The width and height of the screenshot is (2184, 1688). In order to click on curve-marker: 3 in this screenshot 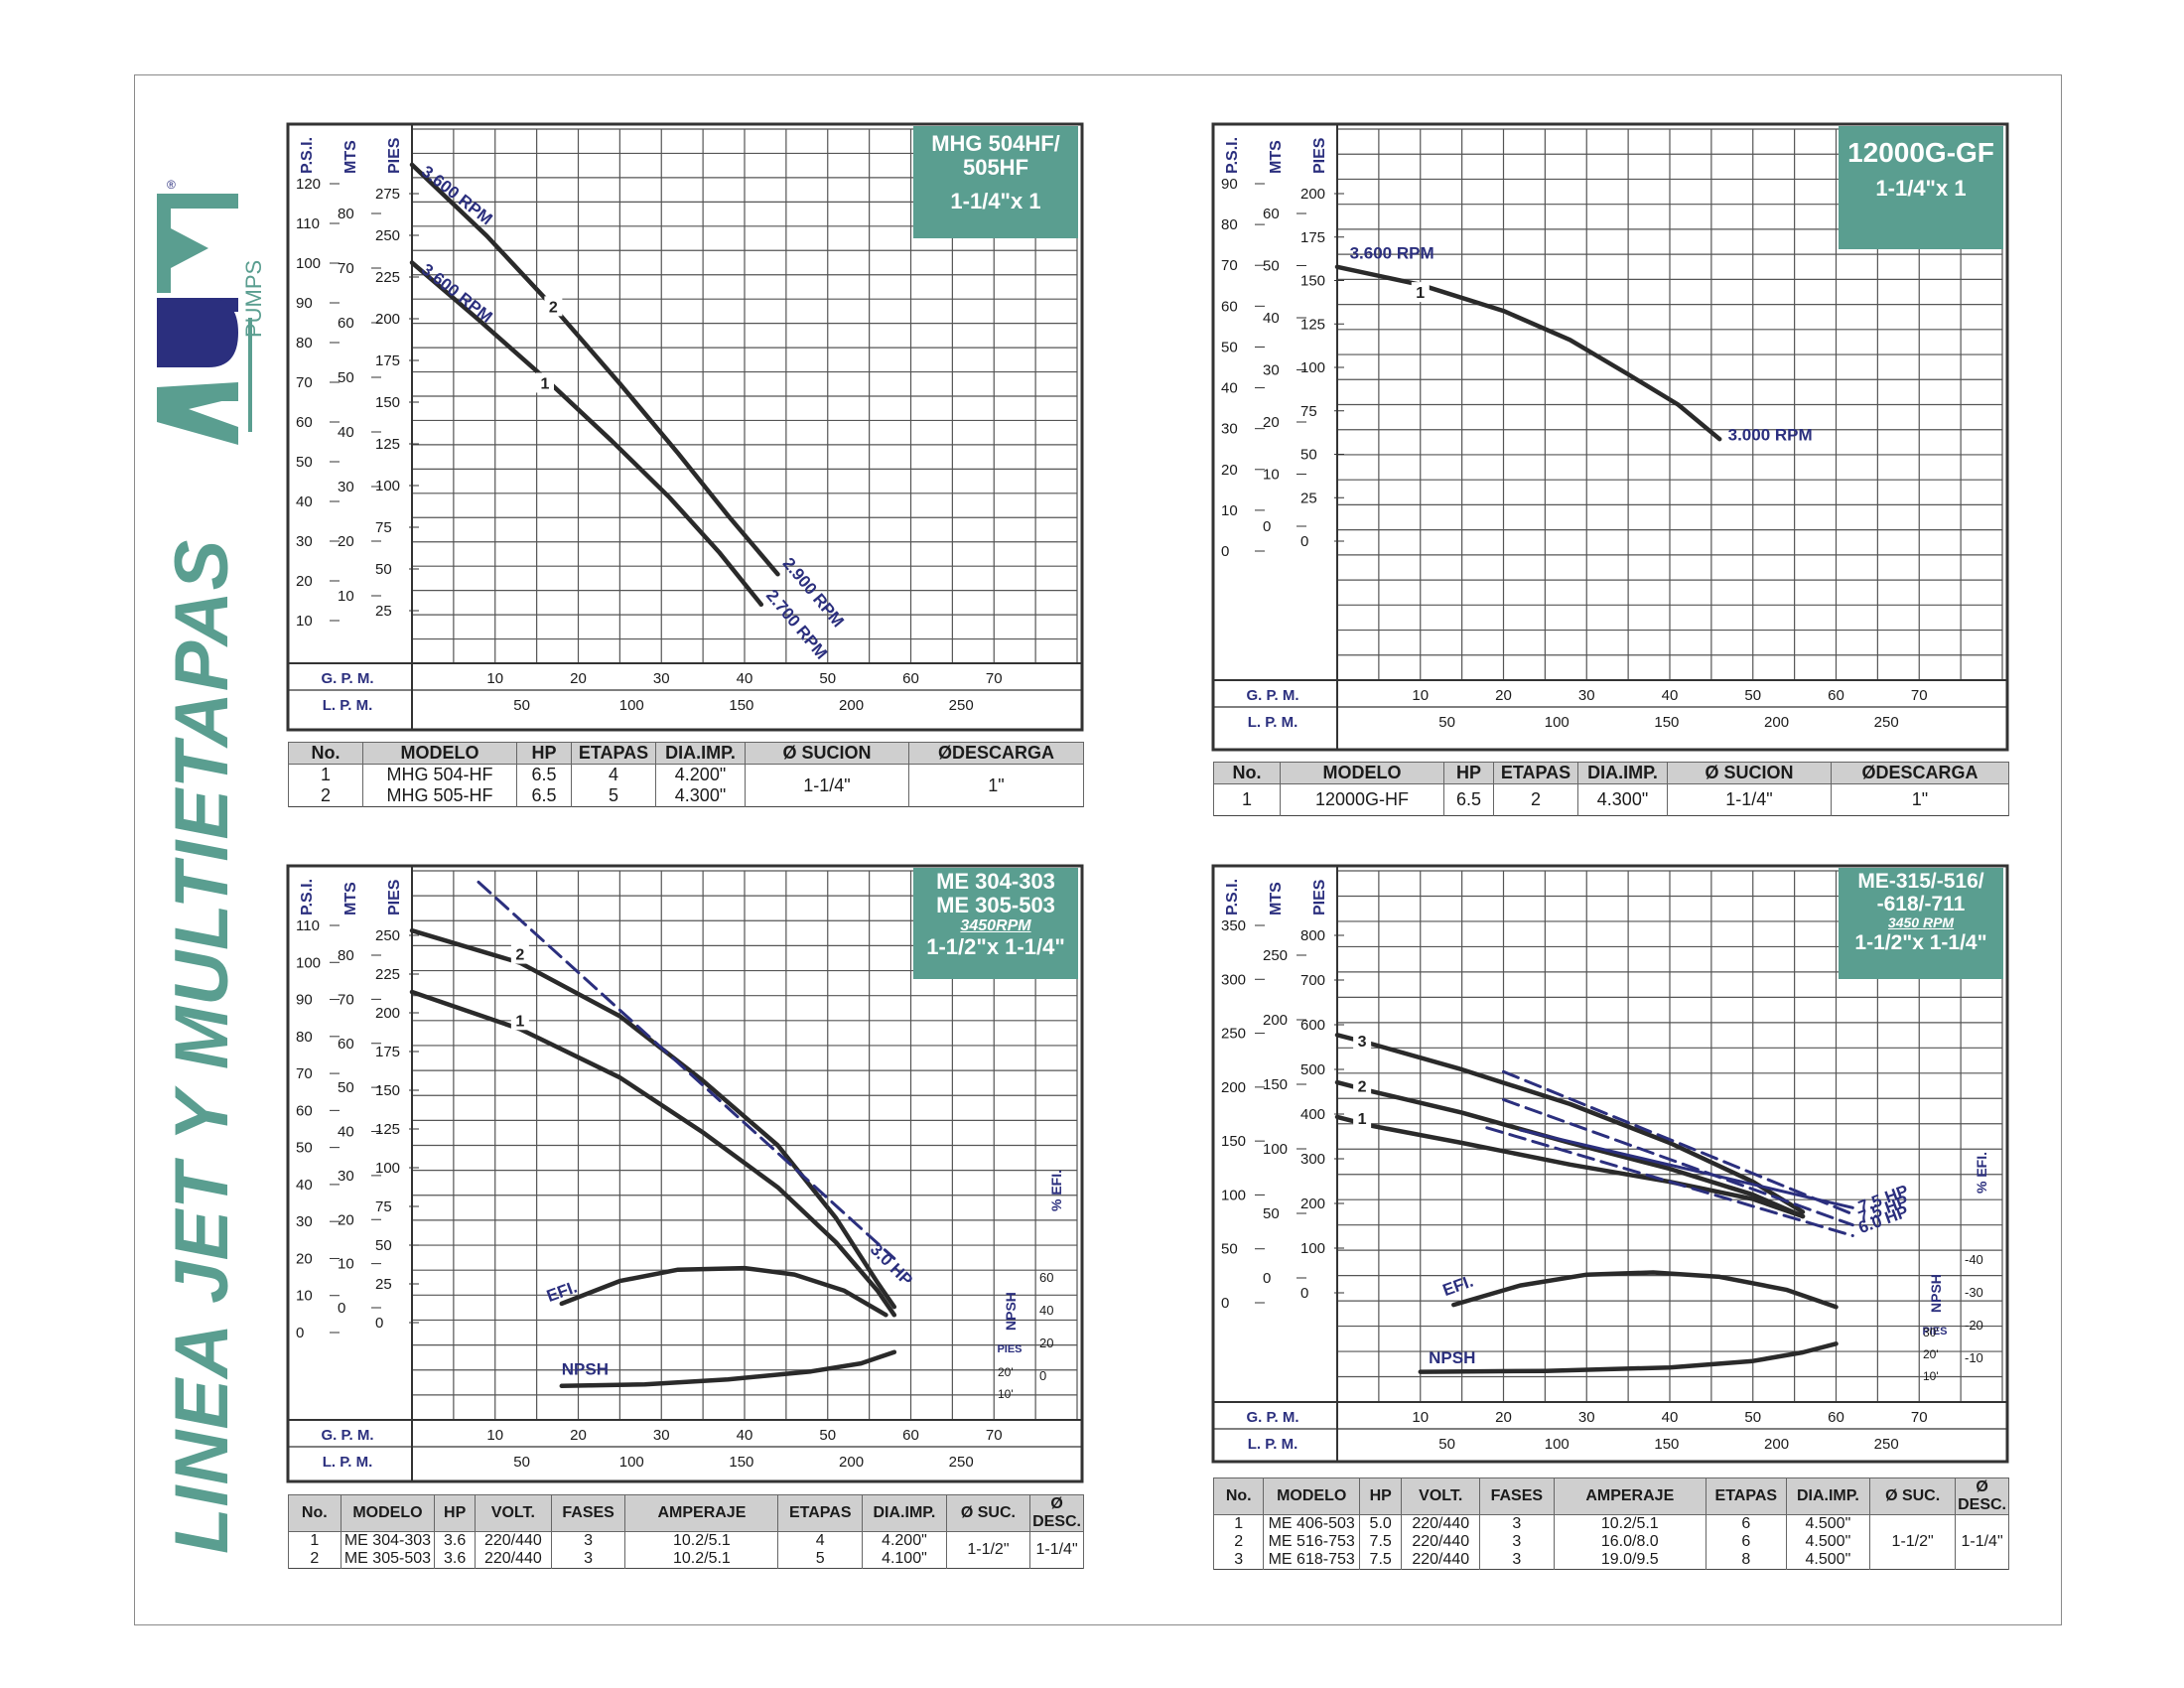, I will do `click(1362, 1042)`.